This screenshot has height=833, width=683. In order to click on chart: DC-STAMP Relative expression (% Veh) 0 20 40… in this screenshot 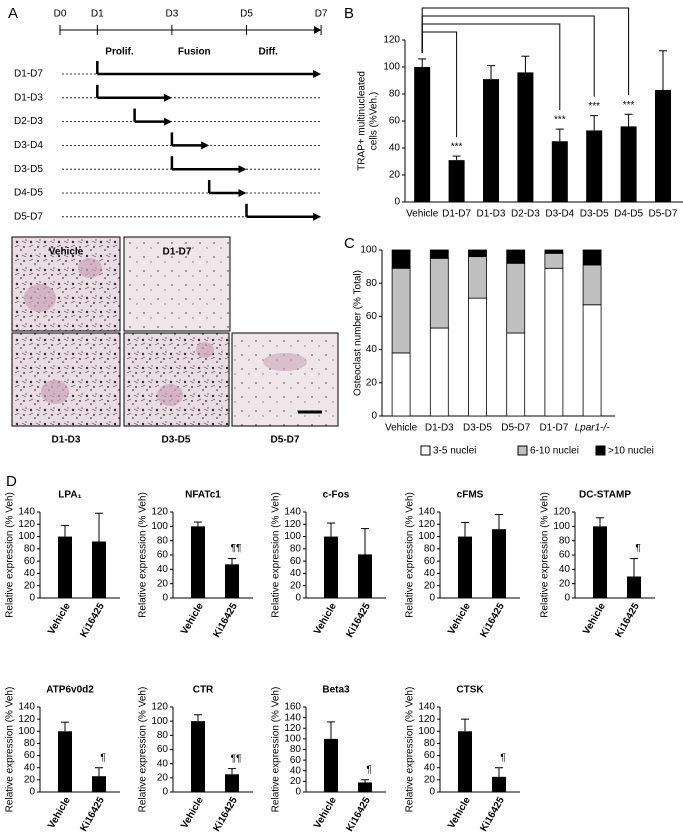, I will do `click(597, 565)`.